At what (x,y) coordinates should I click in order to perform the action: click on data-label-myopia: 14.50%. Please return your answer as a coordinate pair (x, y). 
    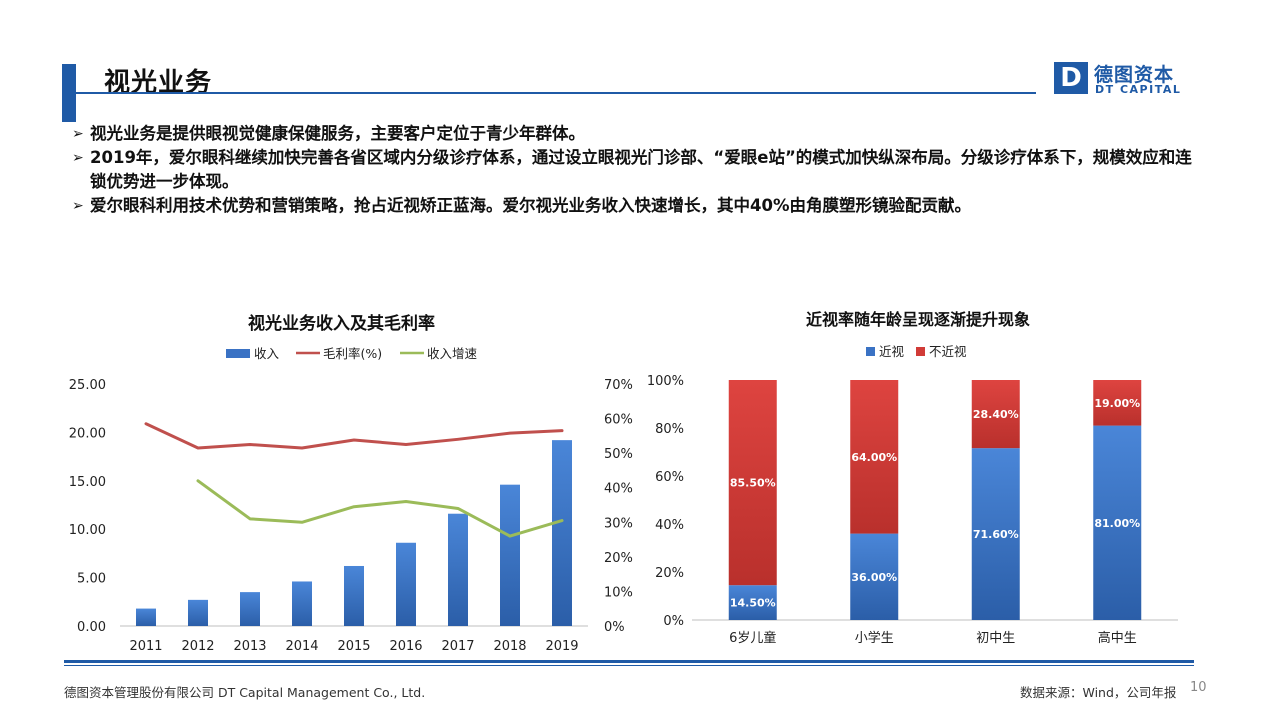
    Looking at the image, I should click on (753, 603).